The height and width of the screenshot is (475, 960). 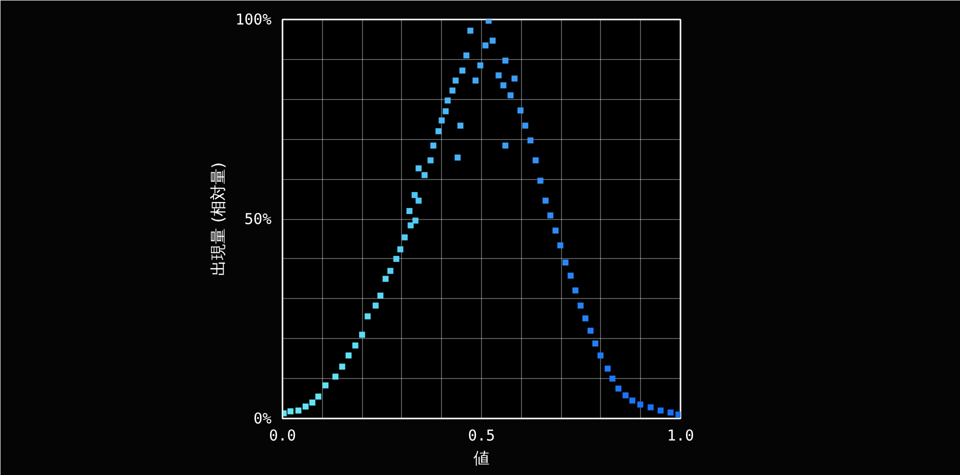 I want to click on y-tick-label: 0%, so click(x=262, y=419).